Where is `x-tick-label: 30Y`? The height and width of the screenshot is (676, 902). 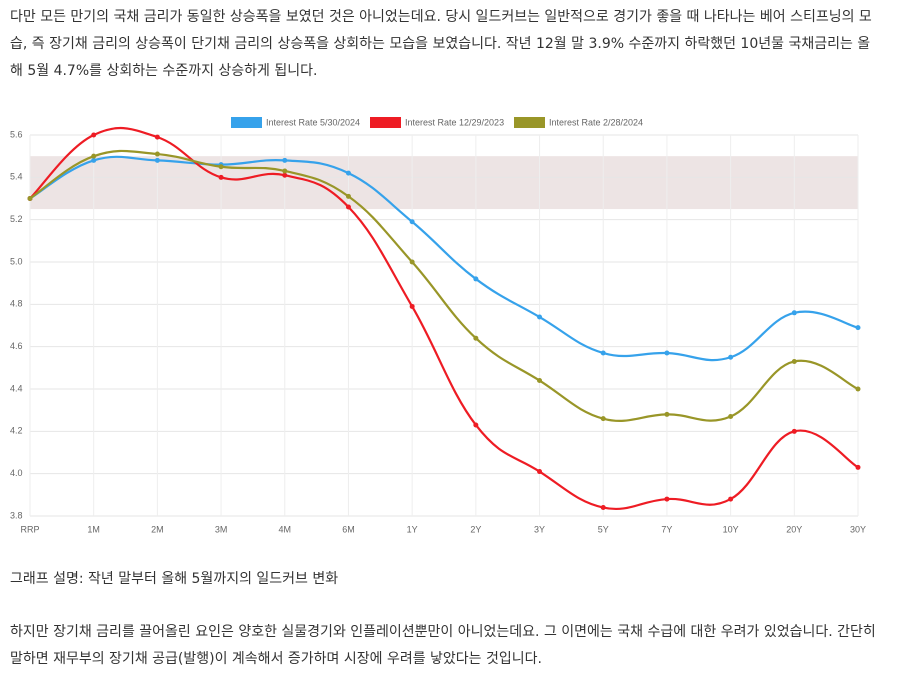
x-tick-label: 30Y is located at coordinates (858, 529).